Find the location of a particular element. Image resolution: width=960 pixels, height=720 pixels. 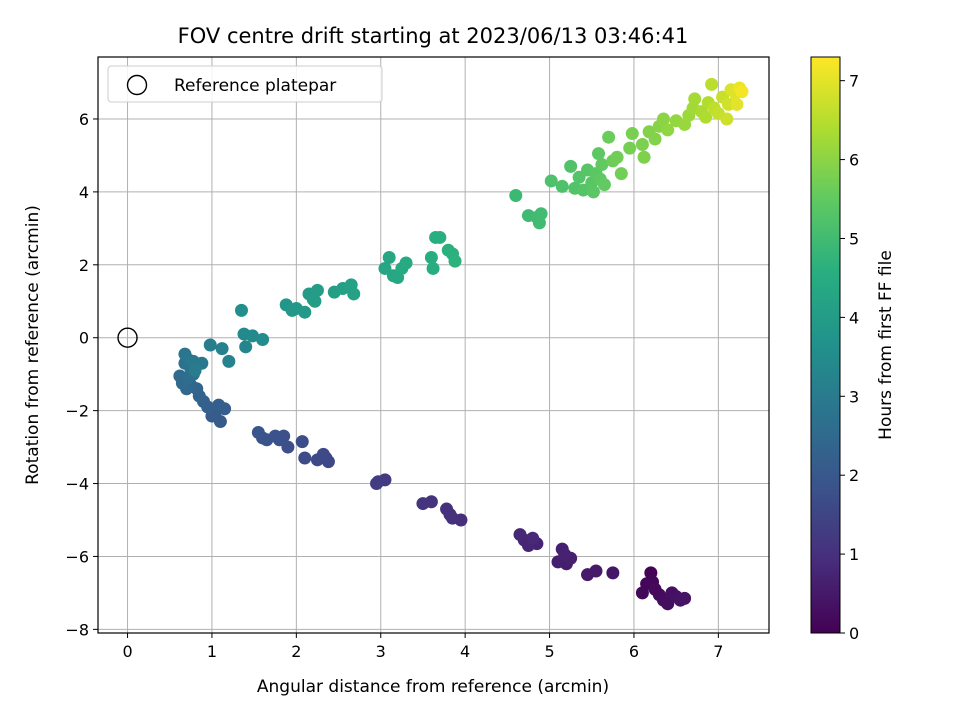

colorbar: 0 1 2 3 4 5 6 7 Hours from first FF file is located at coordinates (853, 349).